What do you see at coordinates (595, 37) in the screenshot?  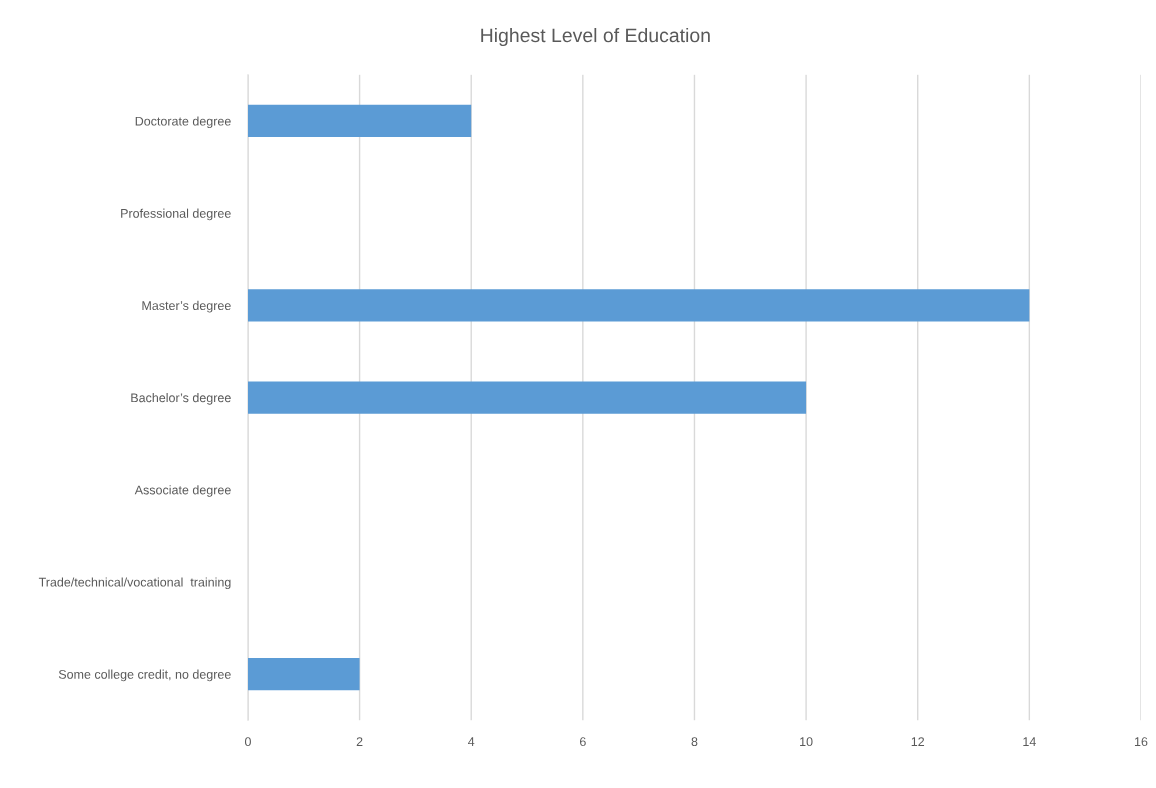 I see `chart-title: Highest Level of Education` at bounding box center [595, 37].